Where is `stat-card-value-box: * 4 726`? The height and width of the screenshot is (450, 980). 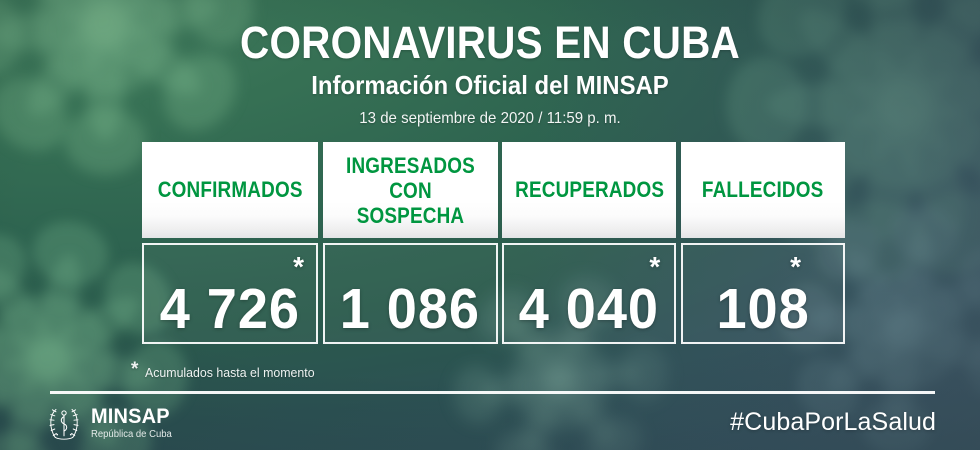
stat-card-value-box: * 4 726 is located at coordinates (230, 293).